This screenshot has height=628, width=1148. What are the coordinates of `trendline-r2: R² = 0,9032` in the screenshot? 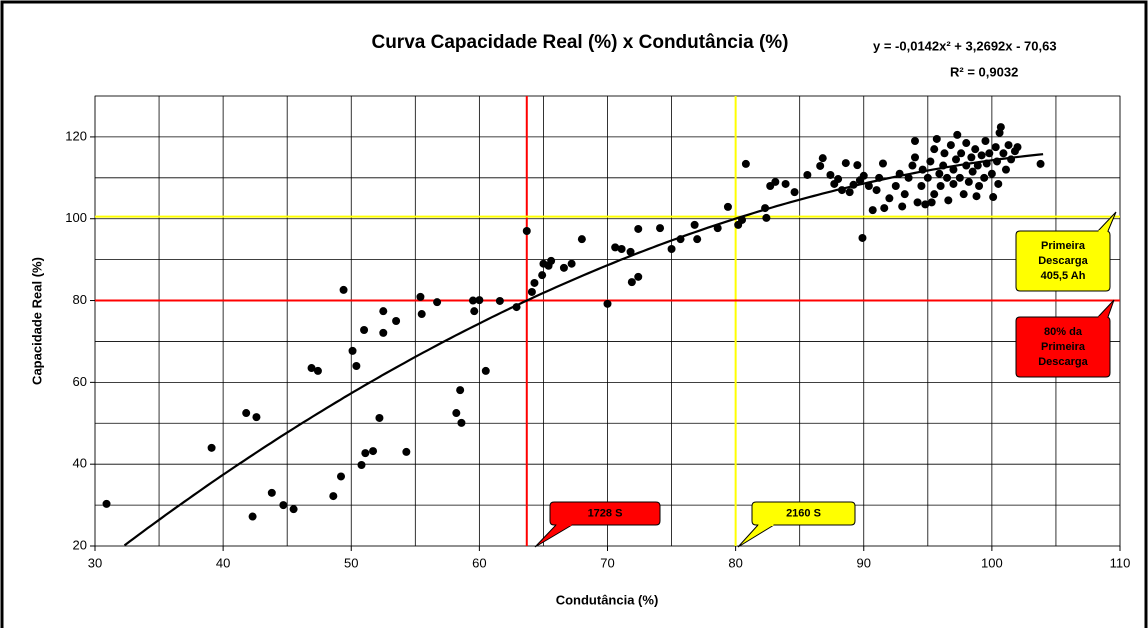 It's located at (984, 71).